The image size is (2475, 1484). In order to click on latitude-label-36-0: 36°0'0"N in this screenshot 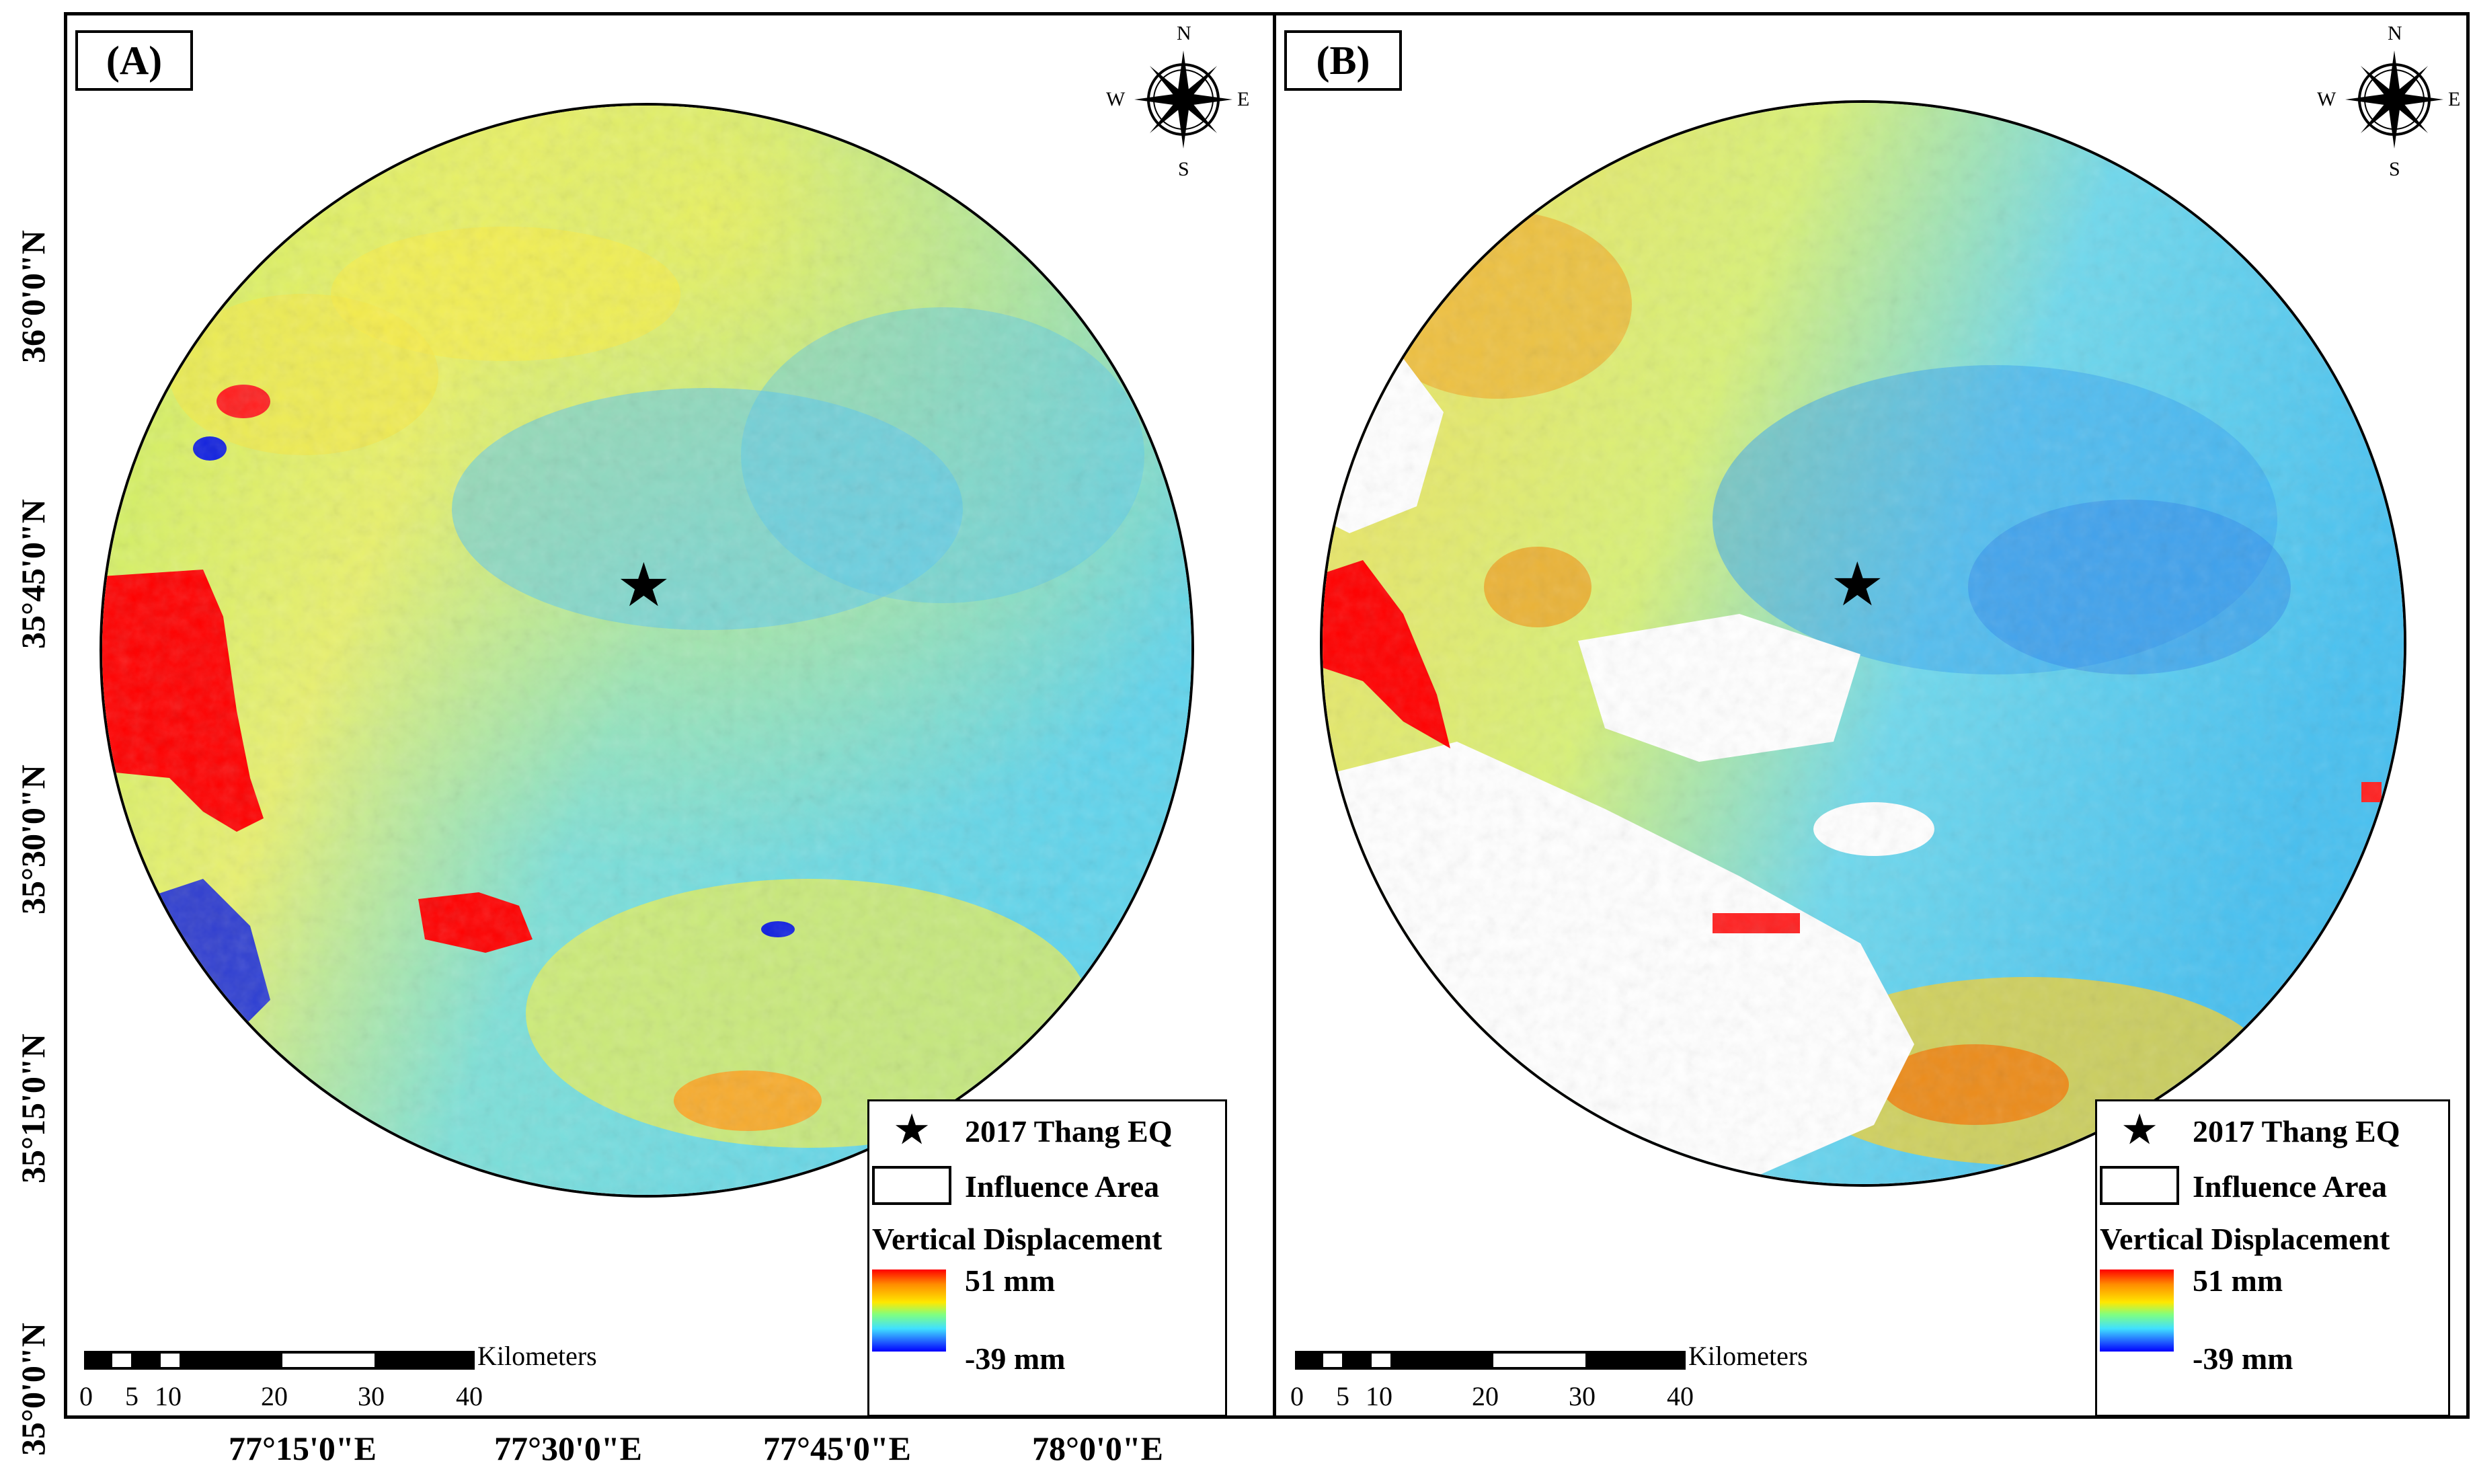, I will do `click(33, 296)`.